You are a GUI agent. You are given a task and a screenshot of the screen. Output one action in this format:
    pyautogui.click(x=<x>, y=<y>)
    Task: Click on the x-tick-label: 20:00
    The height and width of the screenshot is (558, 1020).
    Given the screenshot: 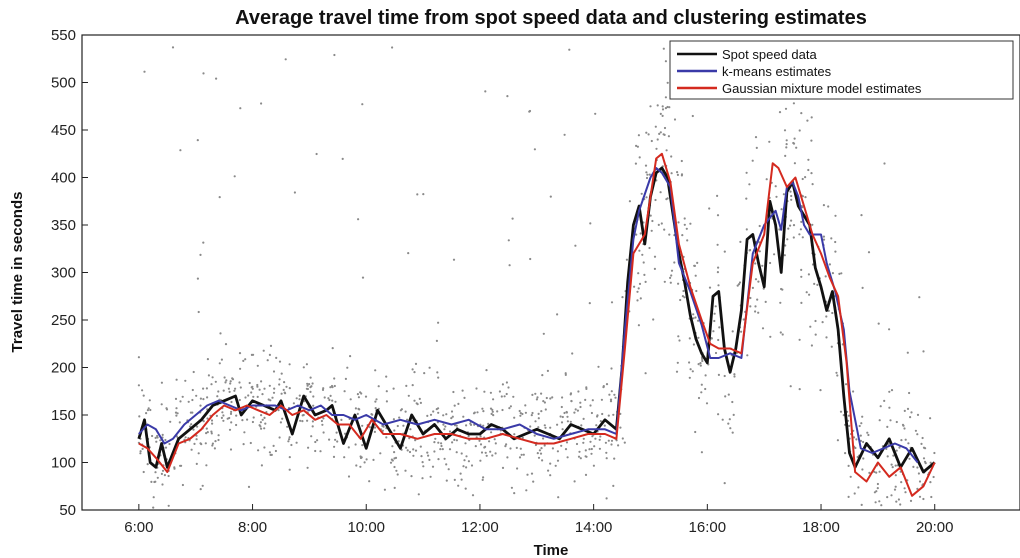 What is the action you would take?
    pyautogui.click(x=935, y=527)
    